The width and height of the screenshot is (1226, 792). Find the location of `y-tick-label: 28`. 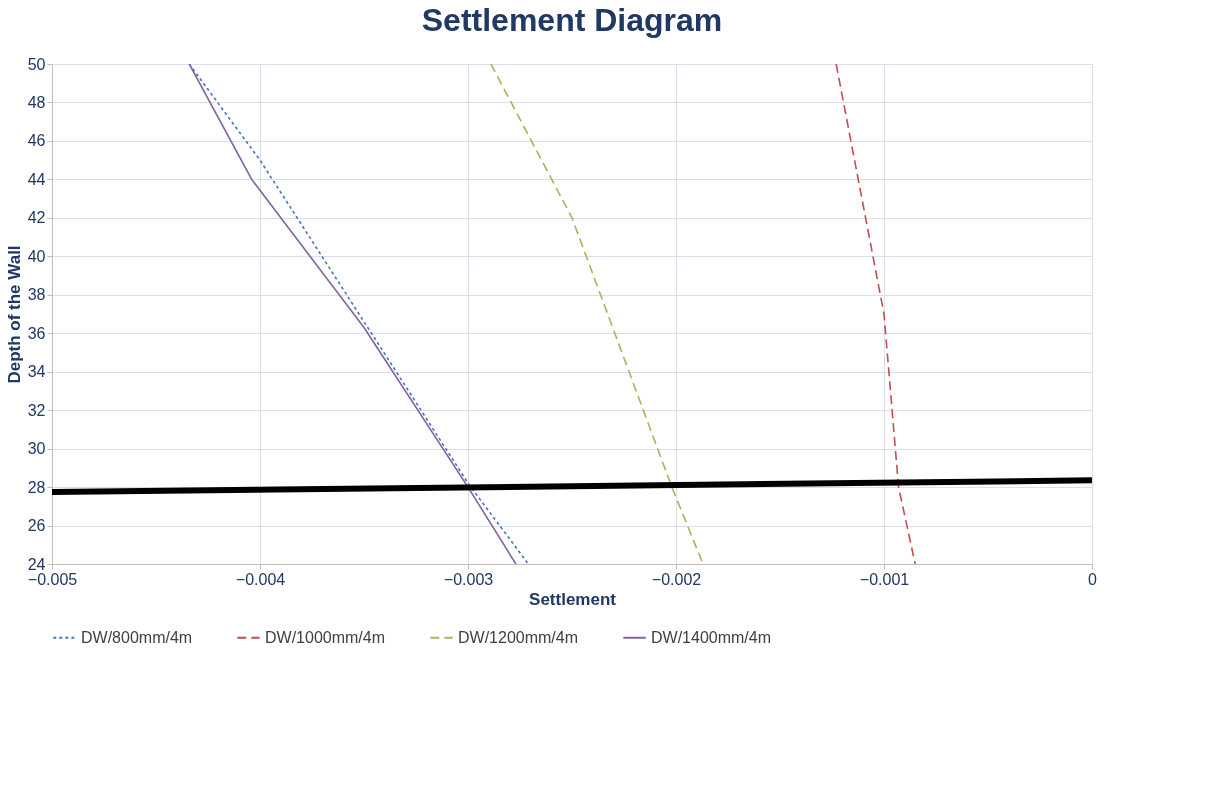

y-tick-label: 28 is located at coordinates (36, 487).